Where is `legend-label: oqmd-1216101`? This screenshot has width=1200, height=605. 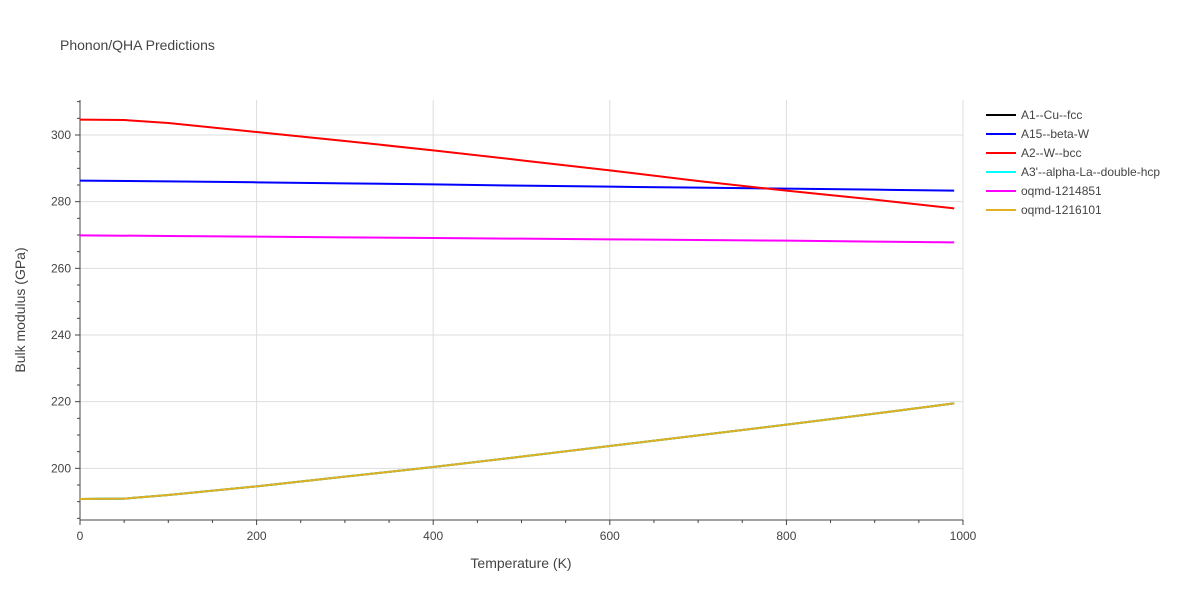
legend-label: oqmd-1216101 is located at coordinates (1061, 210).